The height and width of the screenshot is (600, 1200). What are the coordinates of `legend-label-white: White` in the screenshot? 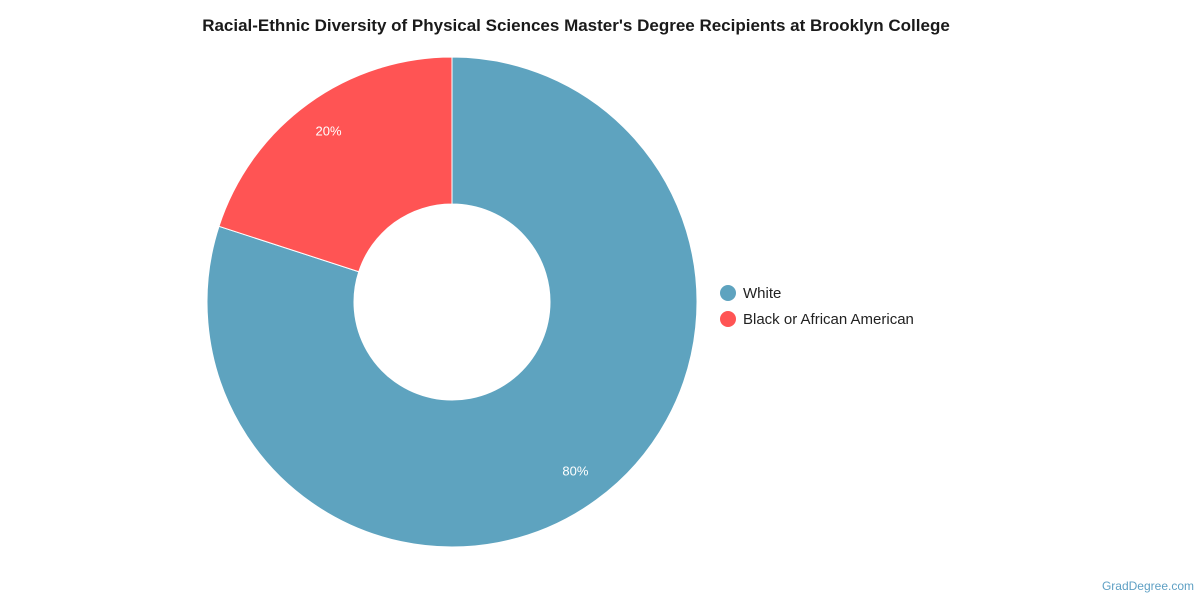 It's located at (762, 293).